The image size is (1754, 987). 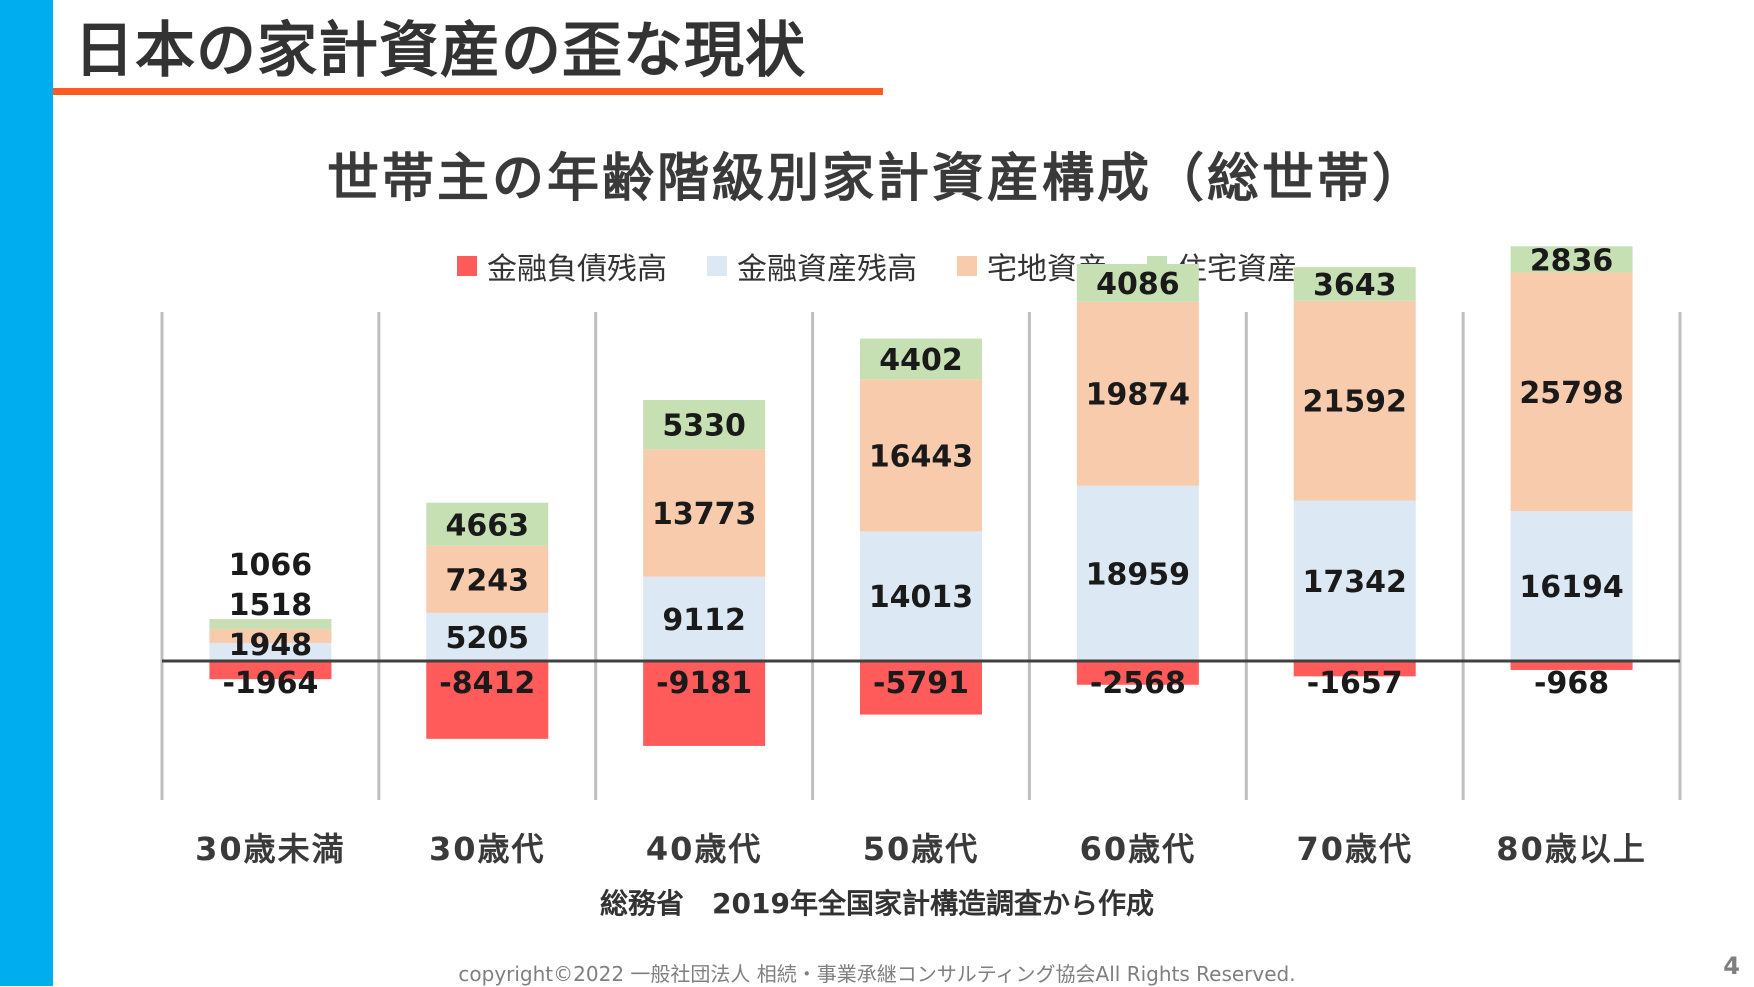 What do you see at coordinates (577, 269) in the screenshot?
I see `legend-label-debt: 金融負債残高` at bounding box center [577, 269].